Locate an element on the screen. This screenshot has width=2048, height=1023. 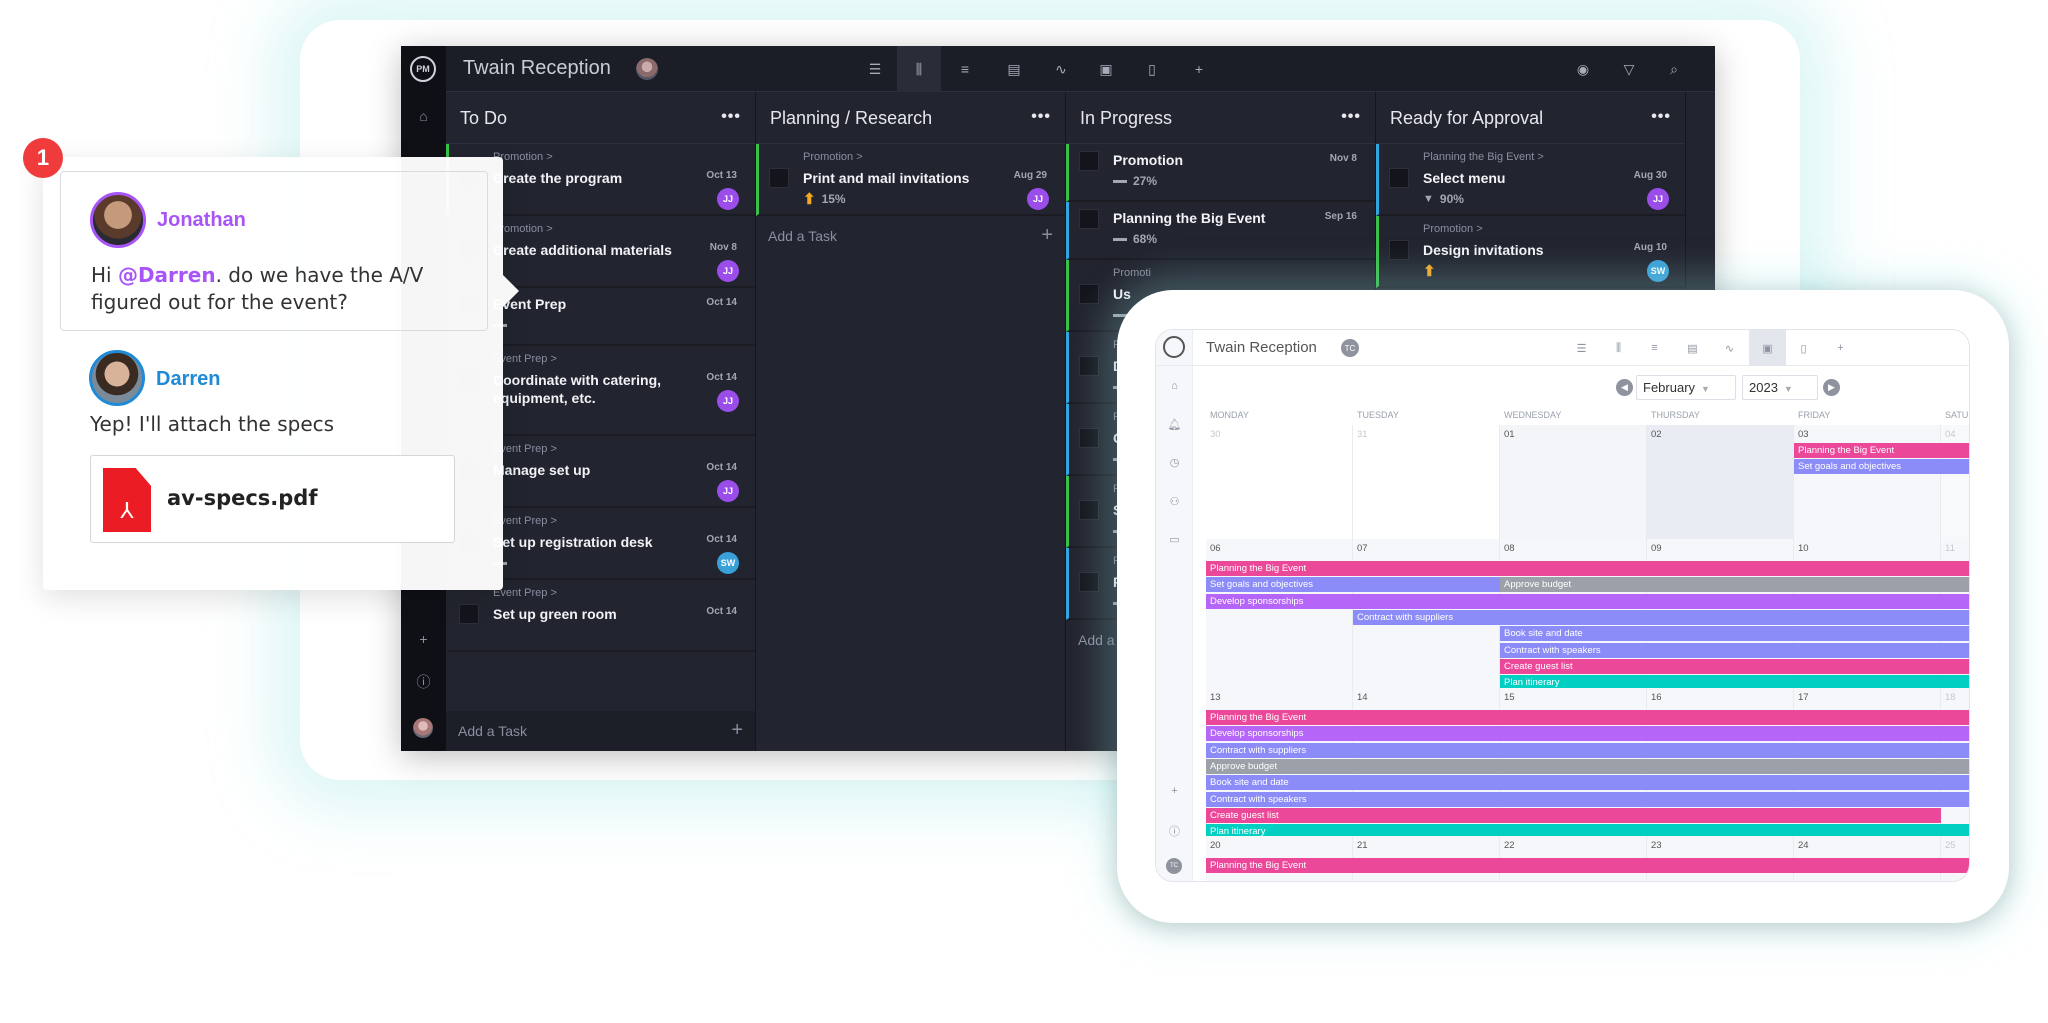
clock-icon: ◷ is located at coordinates (1174, 463).